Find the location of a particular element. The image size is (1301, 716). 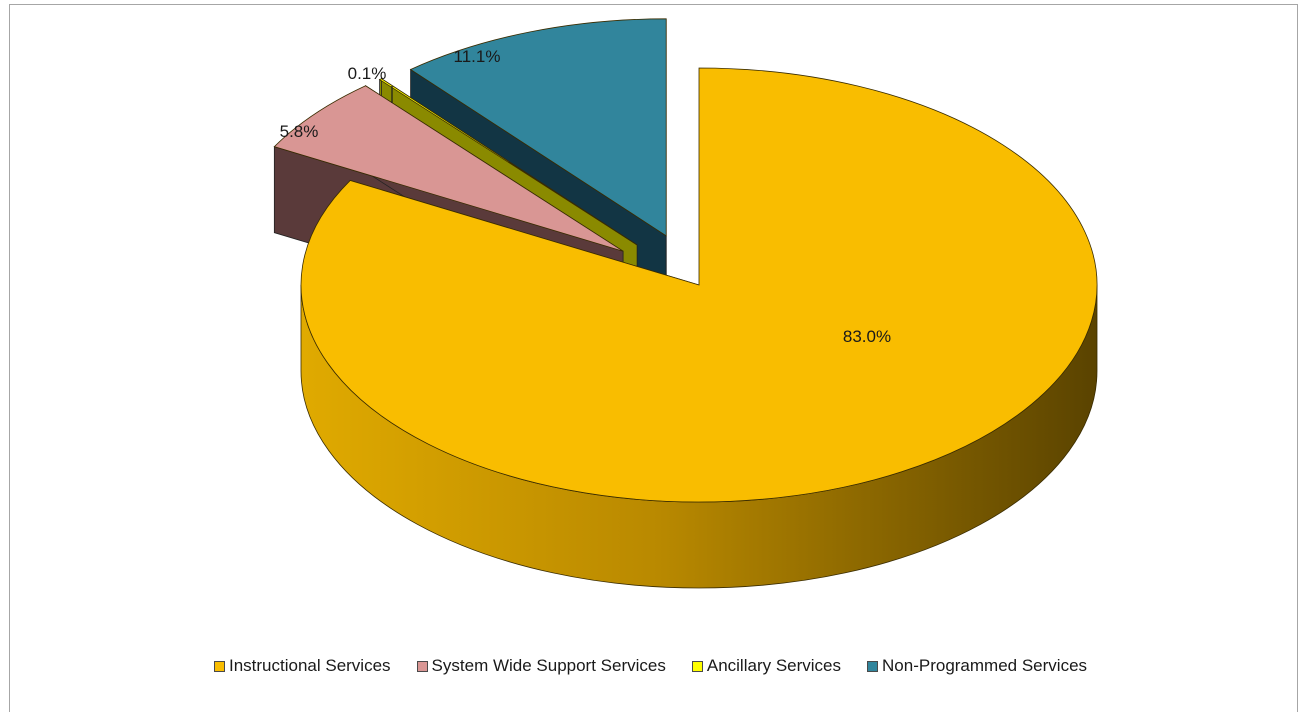

legend-item: System Wide Support Services is located at coordinates (541, 666).